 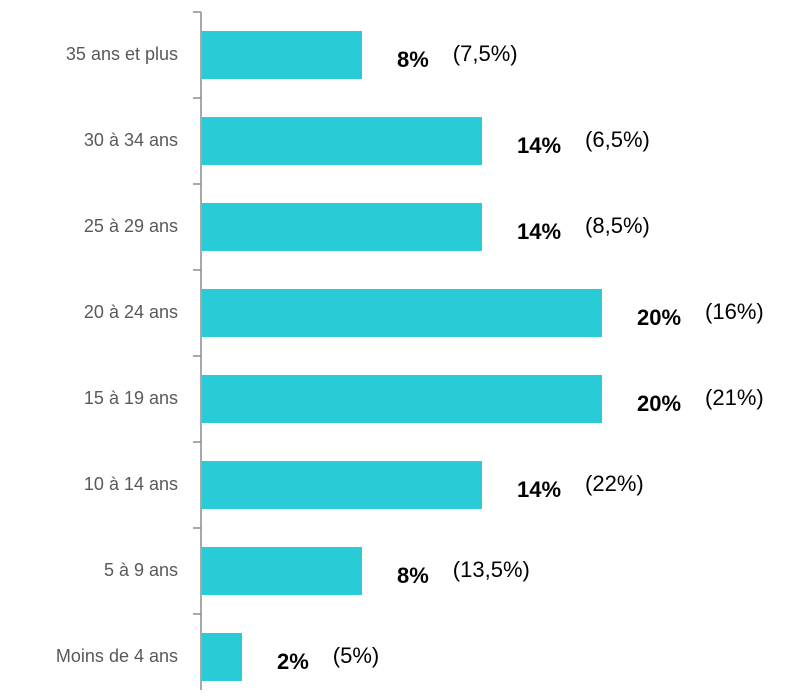 What do you see at coordinates (617, 139) in the screenshot?
I see `annotation: (6,5%)` at bounding box center [617, 139].